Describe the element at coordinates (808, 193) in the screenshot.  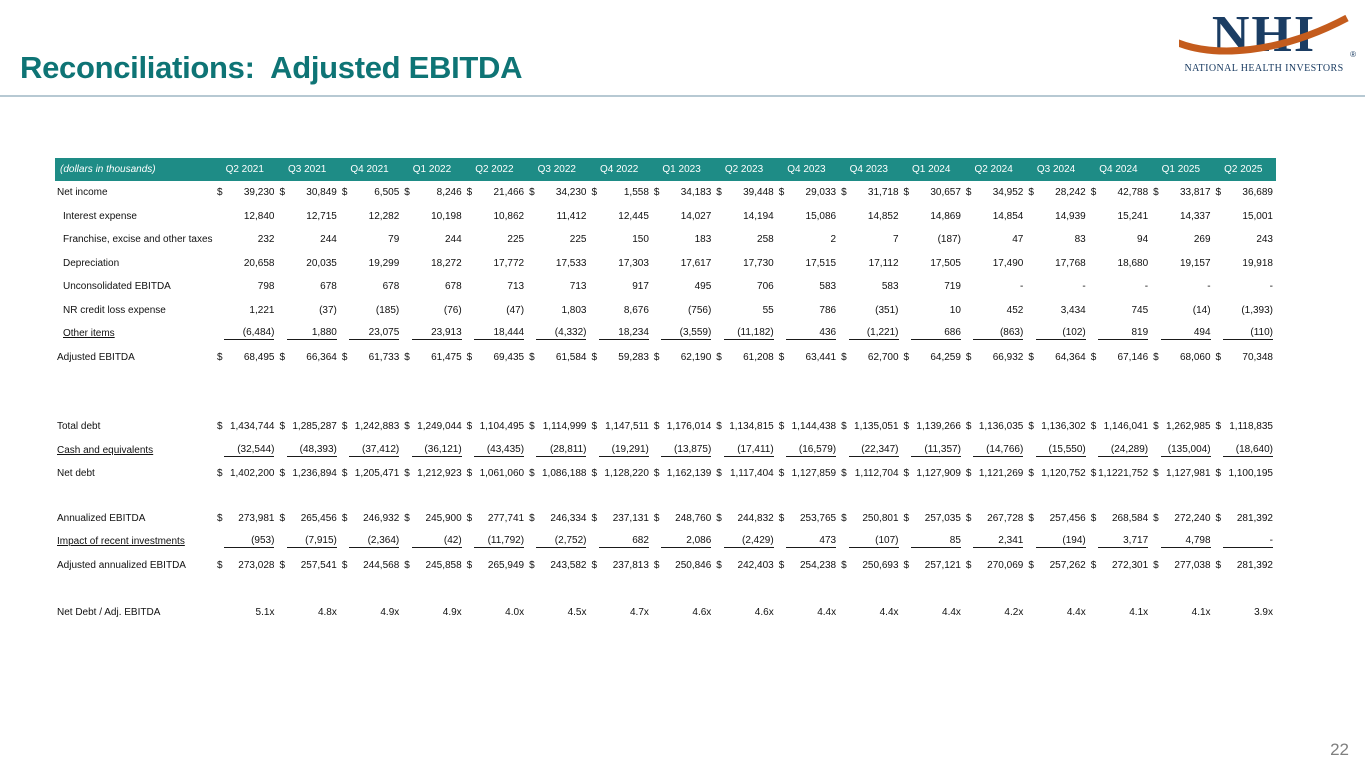
I see `table-cell: $29,033` at that location.